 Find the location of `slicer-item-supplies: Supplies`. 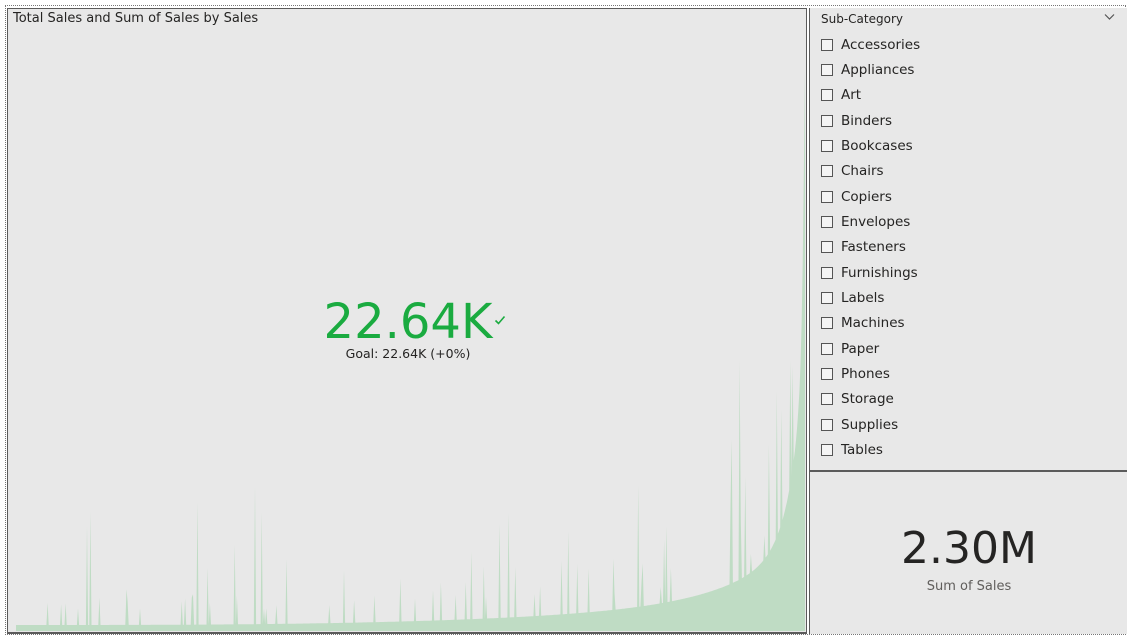

slicer-item-supplies: Supplies is located at coordinates (870, 424).